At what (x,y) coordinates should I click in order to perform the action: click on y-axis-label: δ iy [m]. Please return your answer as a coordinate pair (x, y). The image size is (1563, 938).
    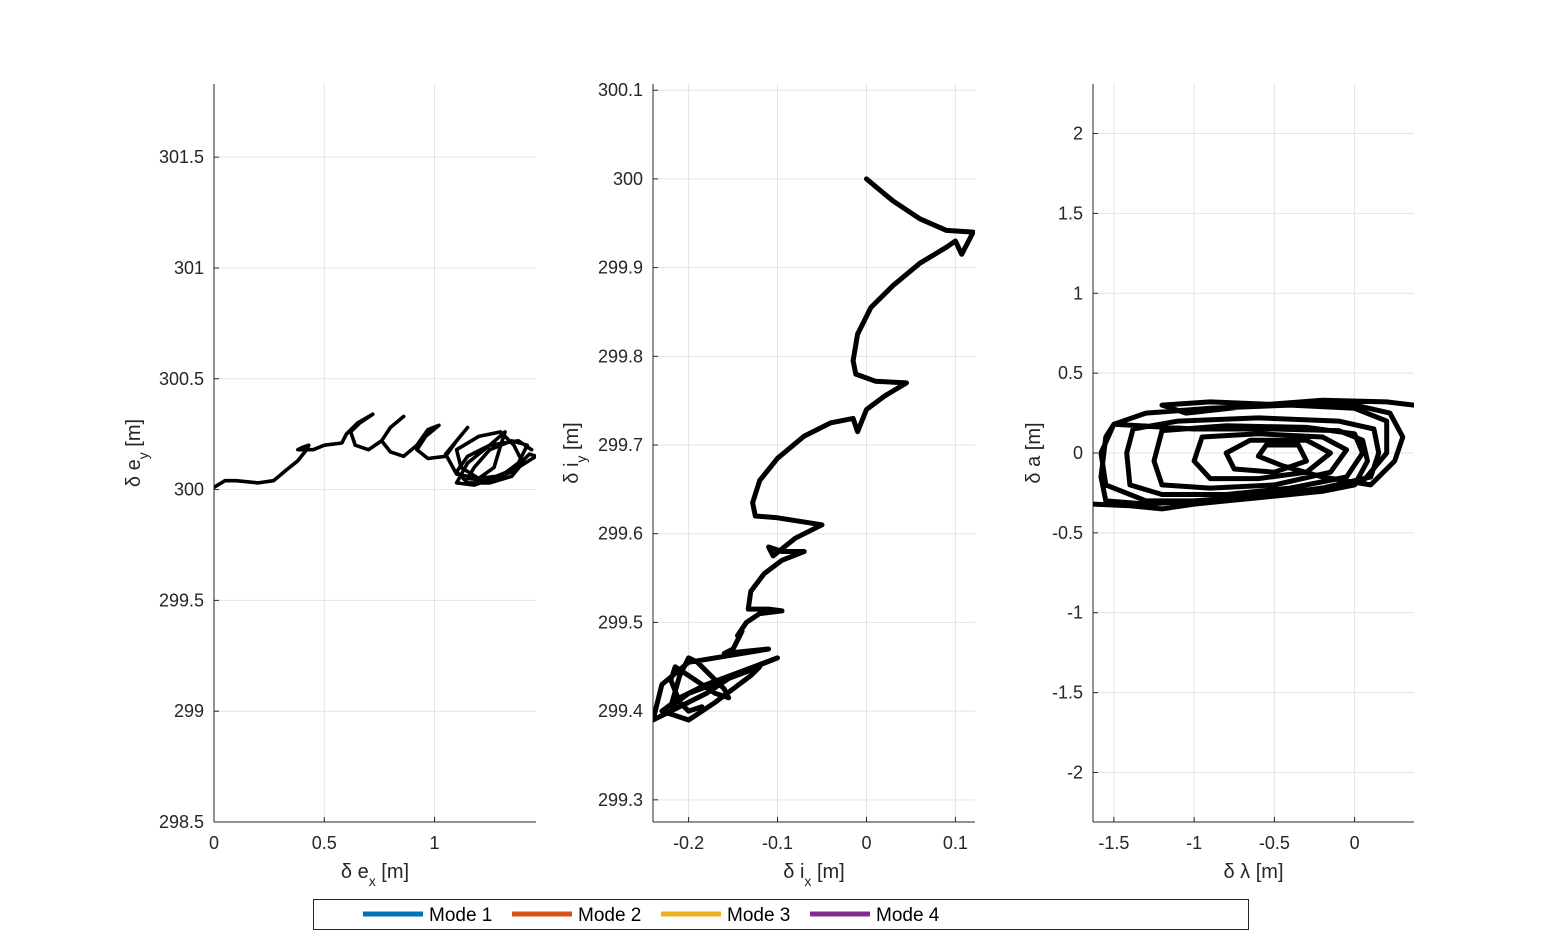
    Looking at the image, I should click on (575, 452).